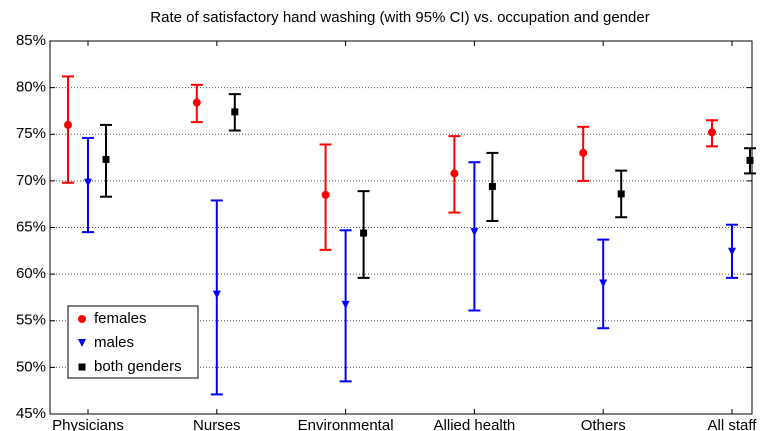  I want to click on x-tick-label: Allied health, so click(475, 424).